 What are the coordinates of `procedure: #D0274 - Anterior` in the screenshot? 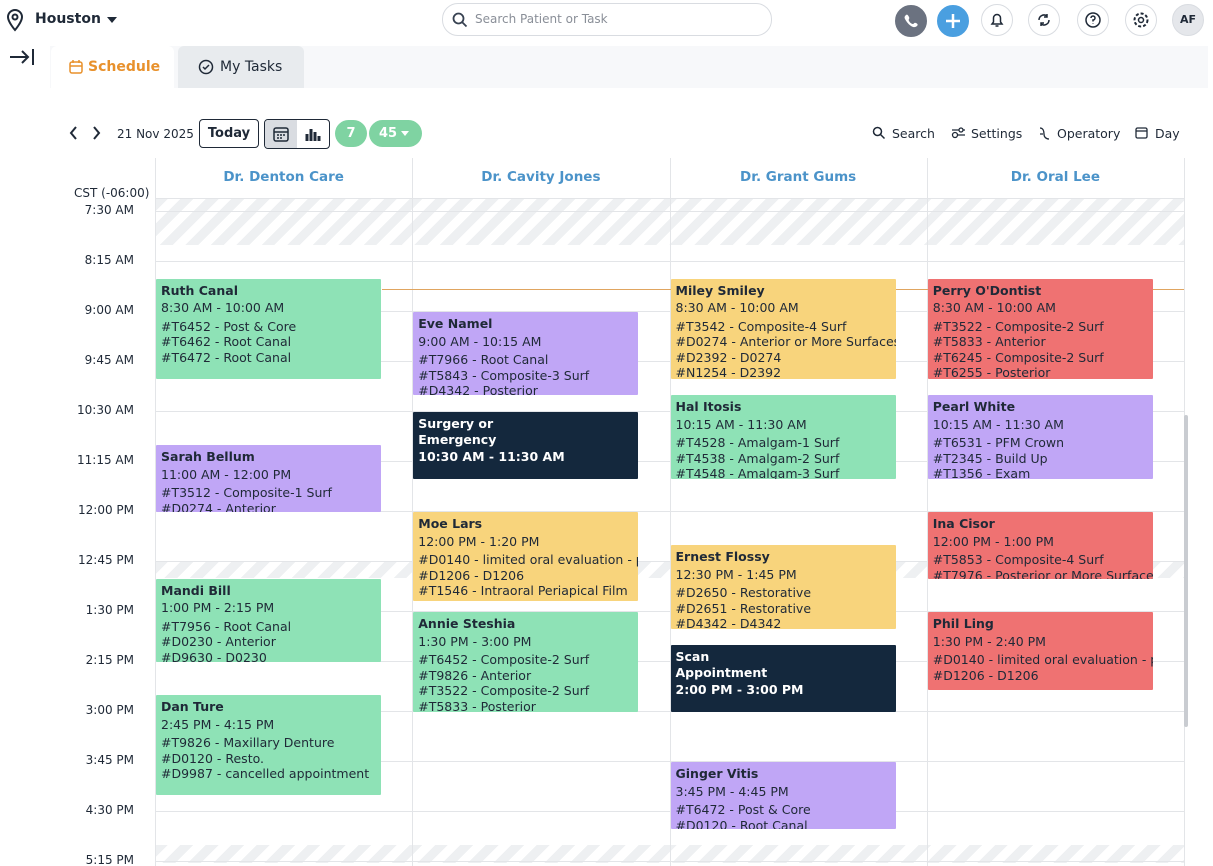 It's located at (218, 506).